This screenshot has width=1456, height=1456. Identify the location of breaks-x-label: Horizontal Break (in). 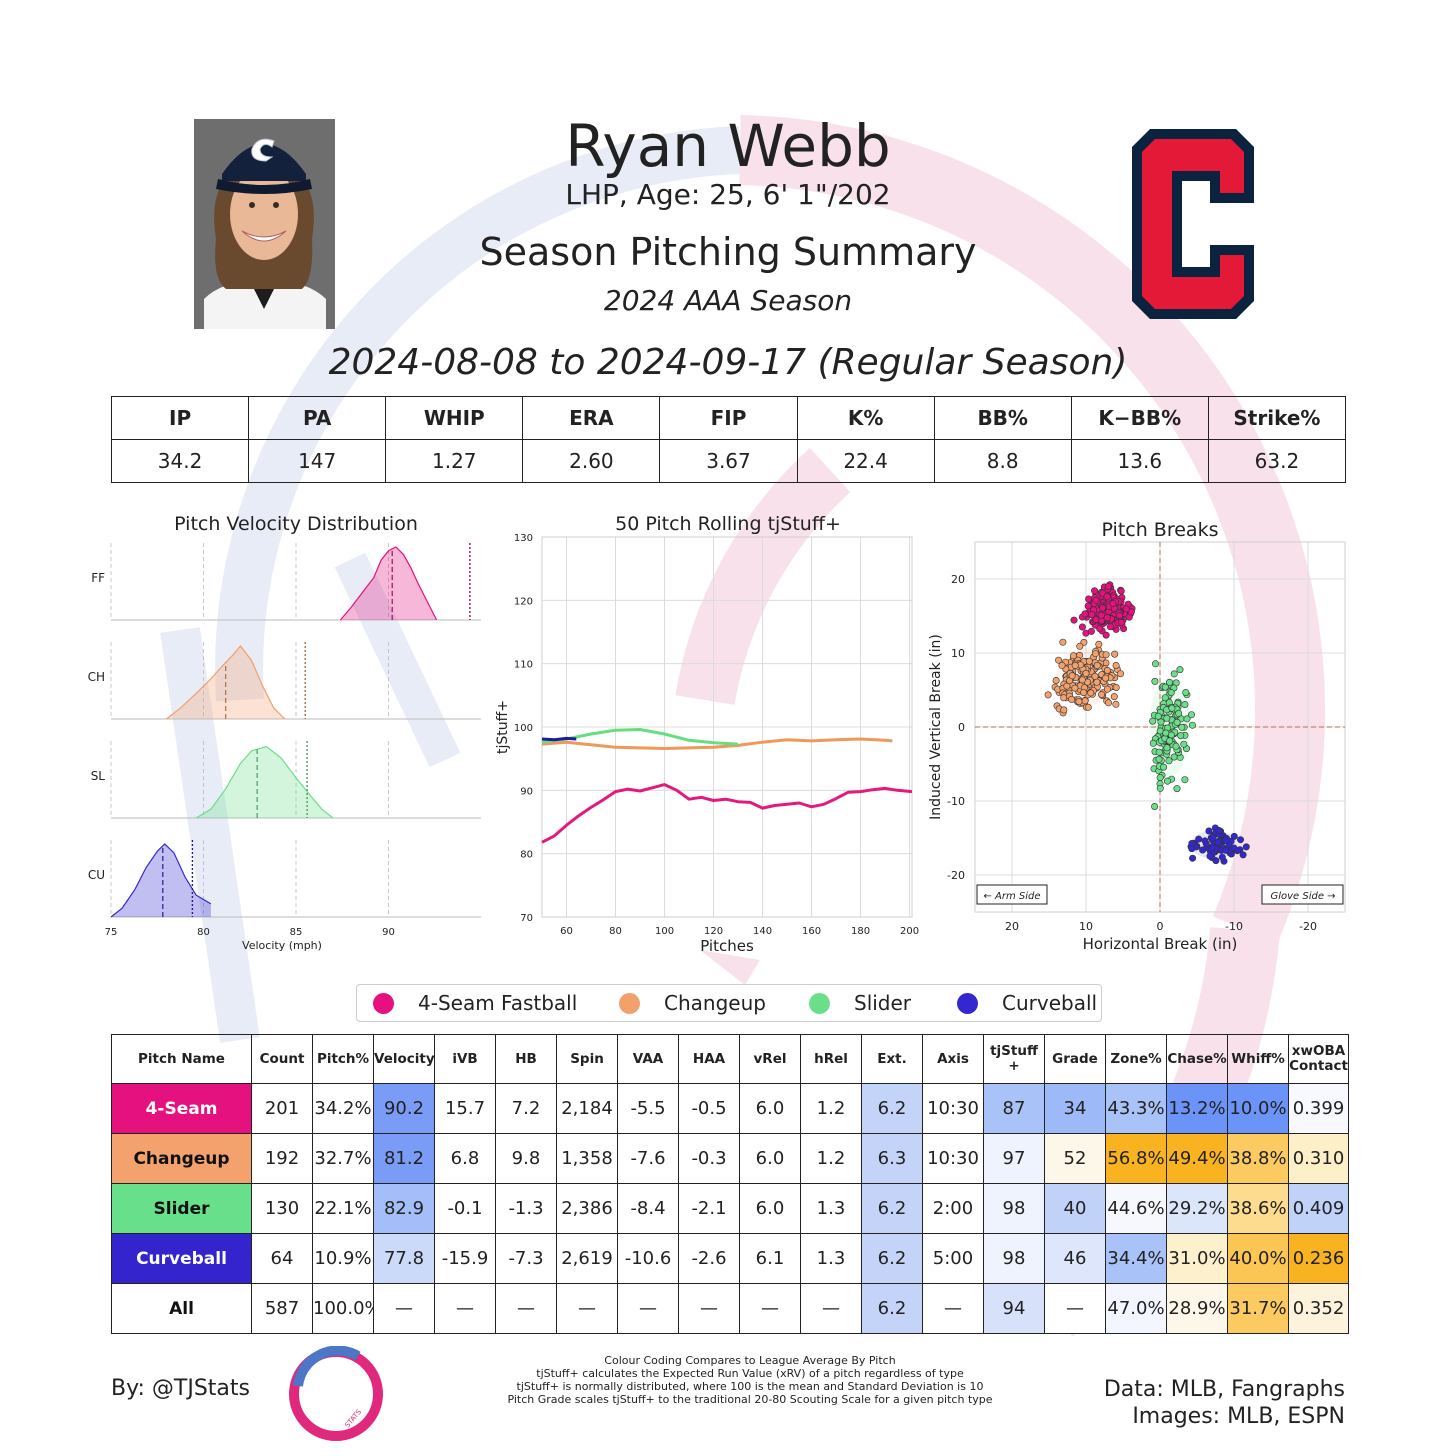
(1160, 944).